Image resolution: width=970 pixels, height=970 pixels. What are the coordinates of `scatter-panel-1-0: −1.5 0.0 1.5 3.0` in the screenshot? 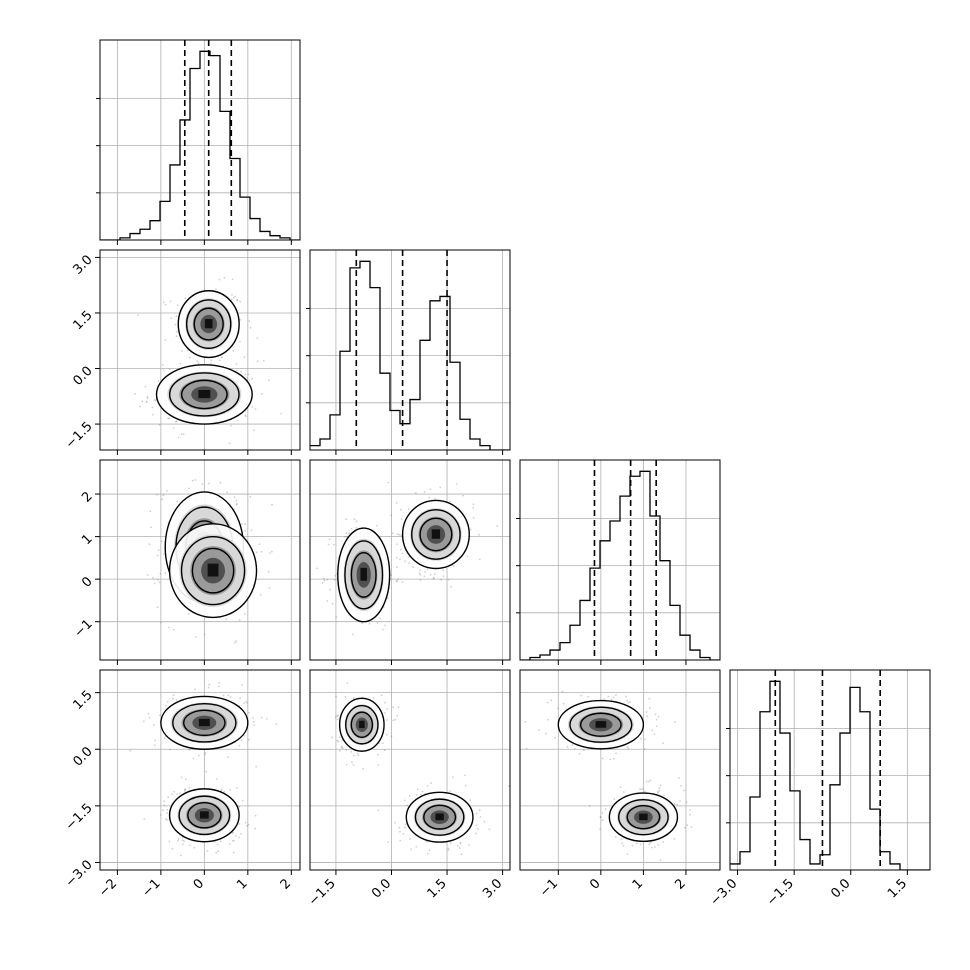 It's located at (182, 352).